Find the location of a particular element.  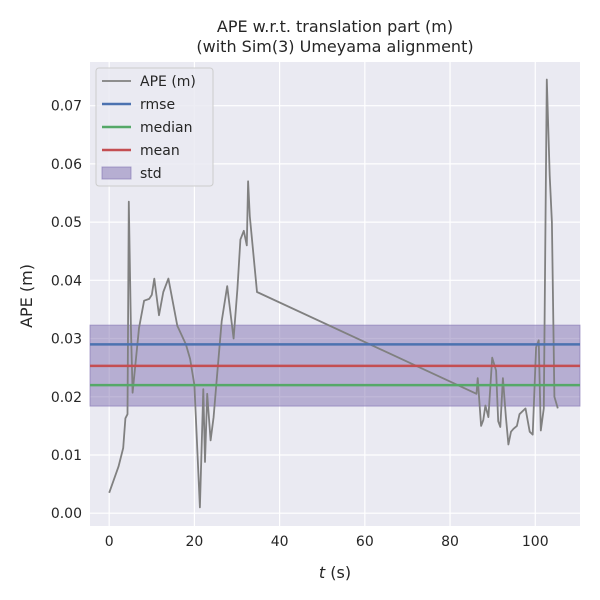

y-axis-label: APE (m) is located at coordinates (26, 296).